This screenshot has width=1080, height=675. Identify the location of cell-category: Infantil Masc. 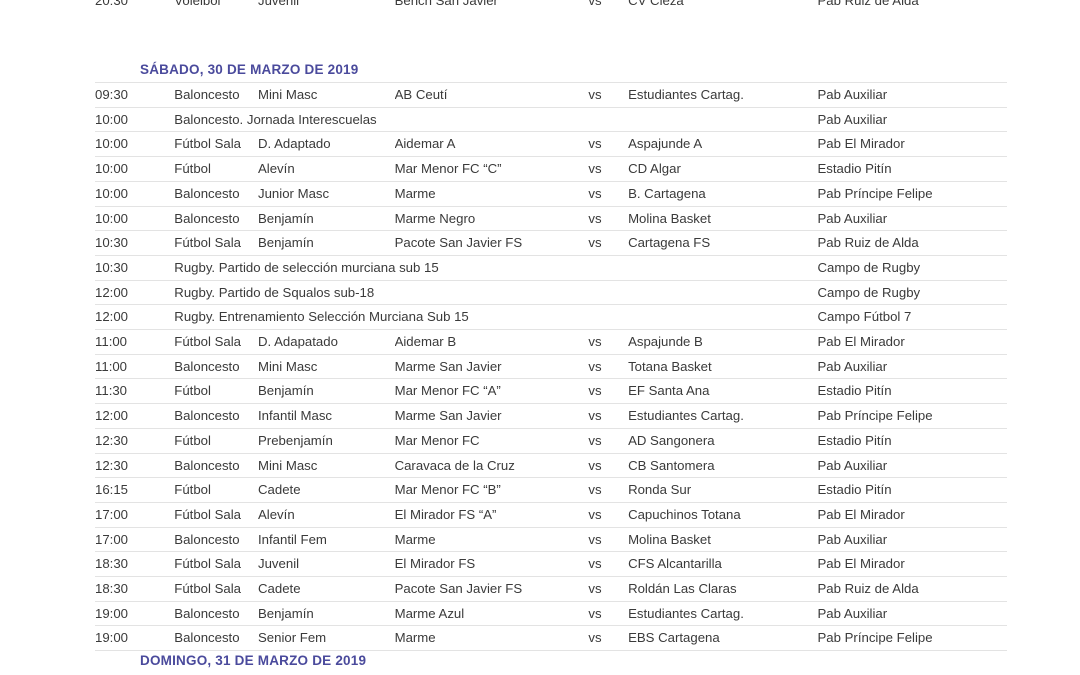
(326, 416).